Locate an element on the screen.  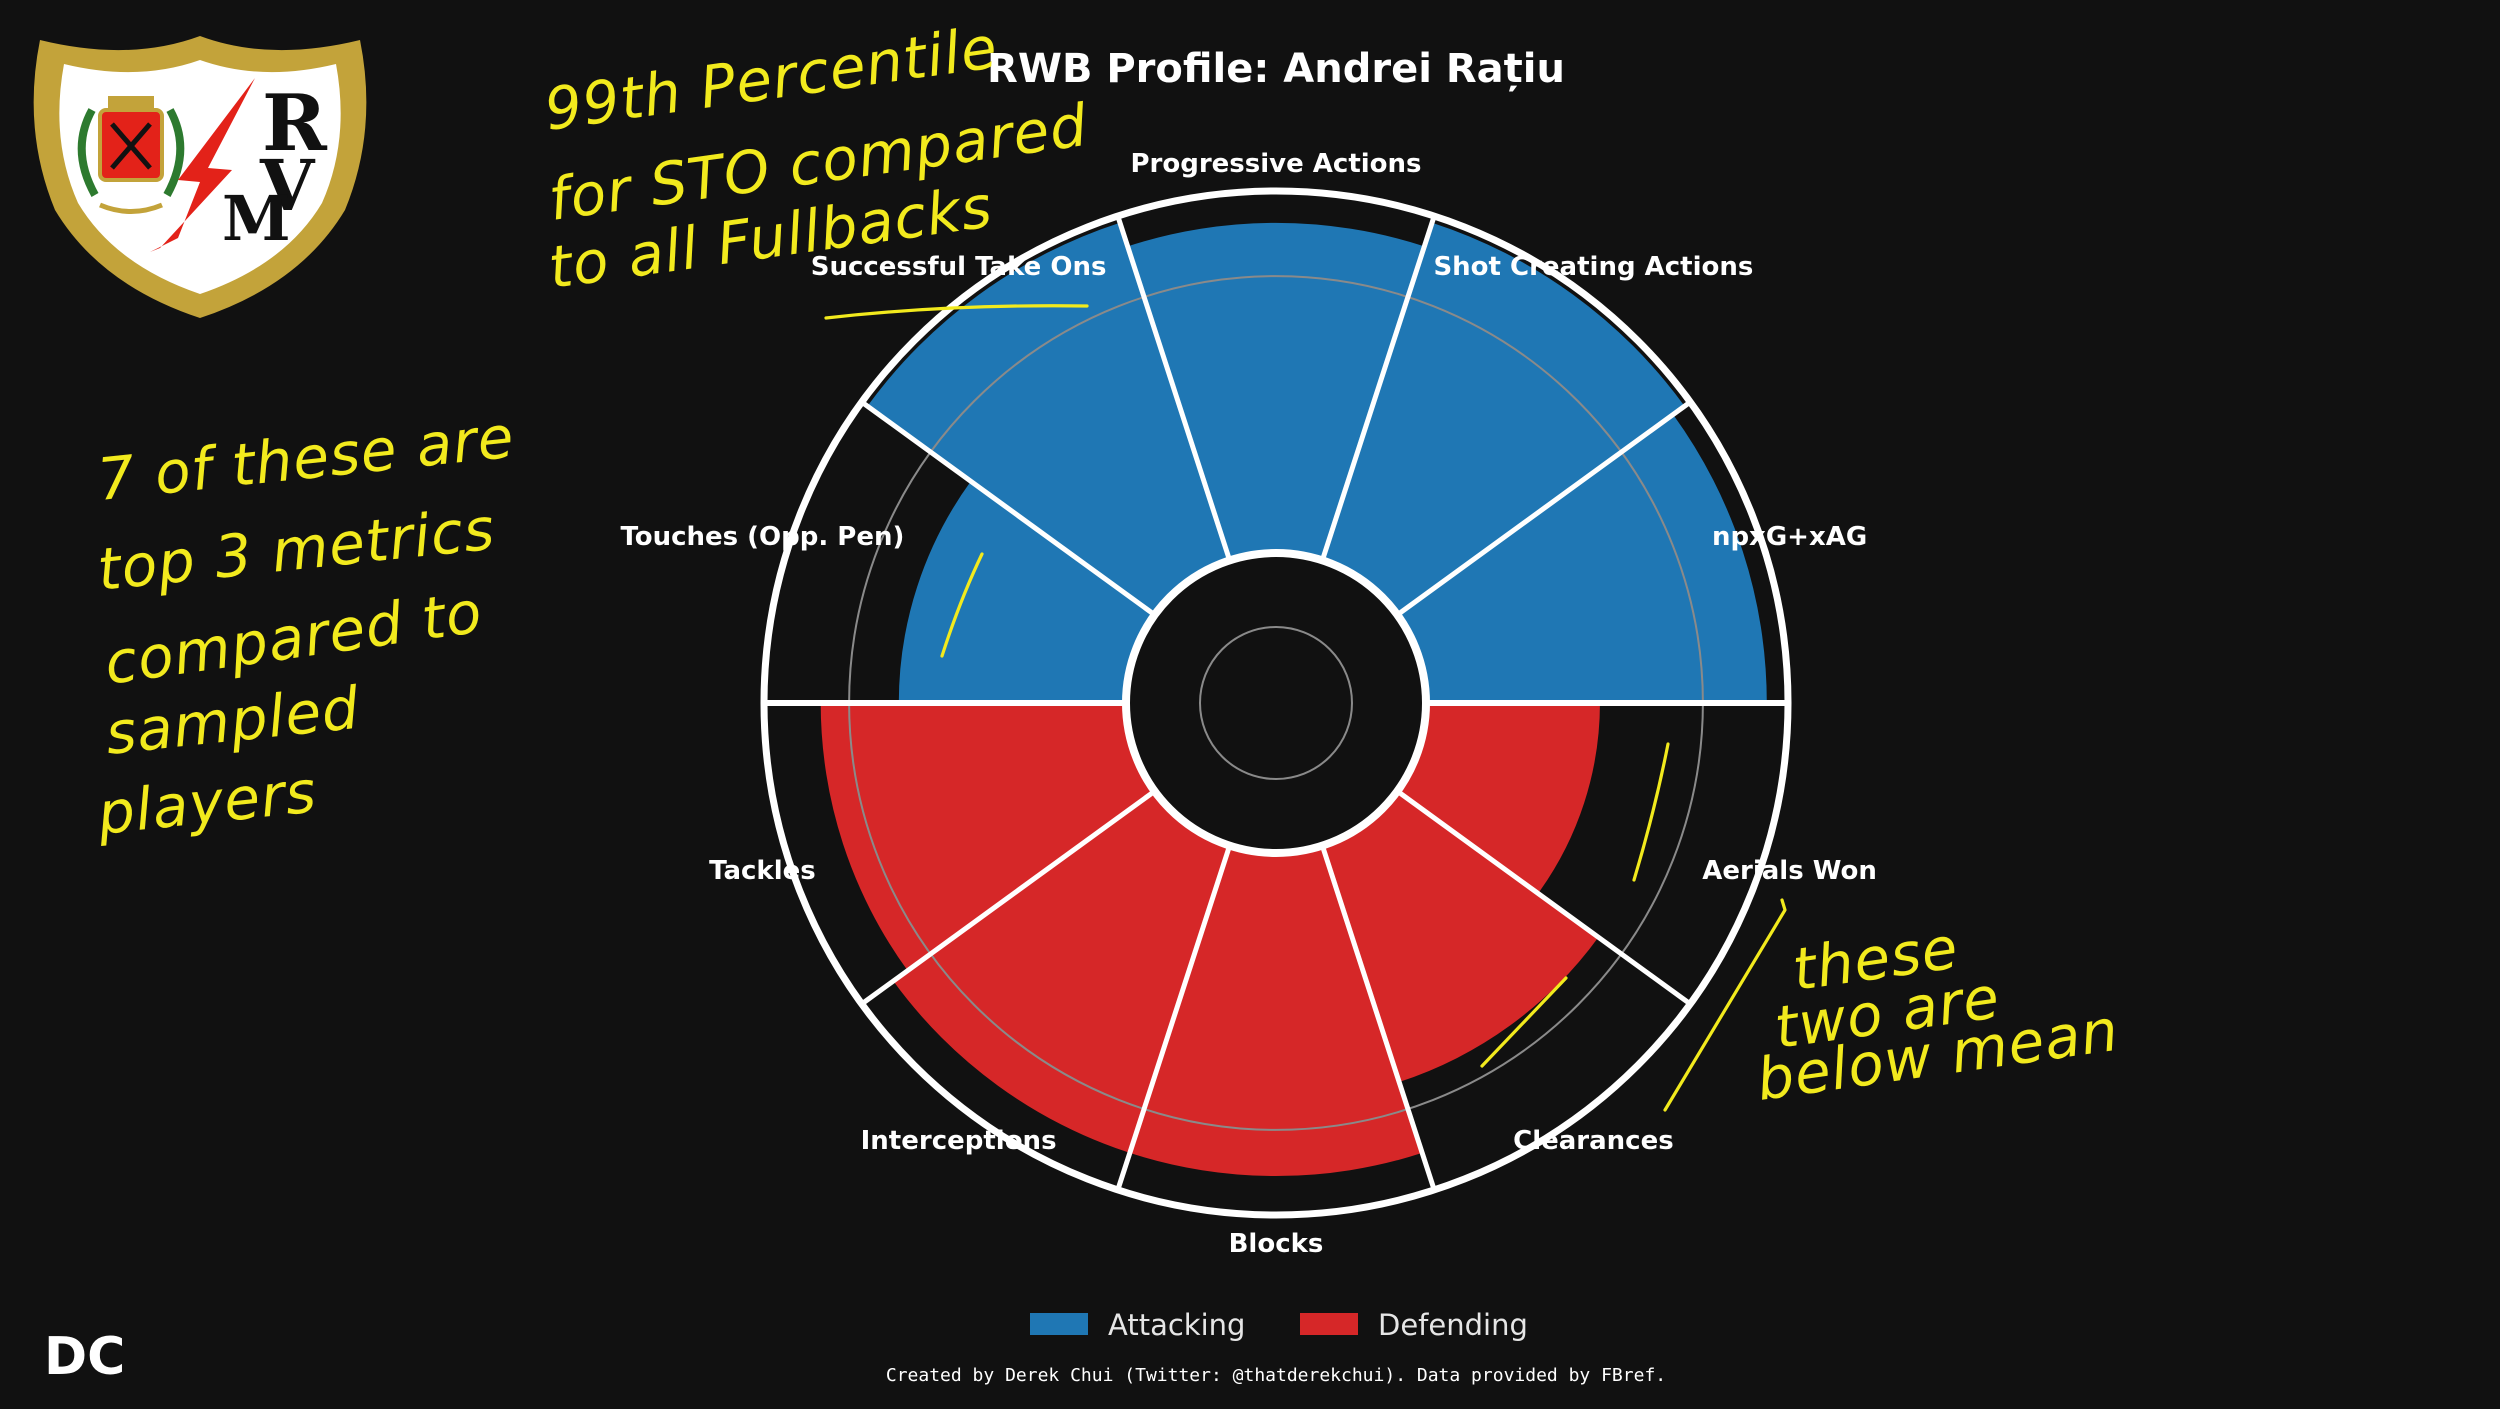
category-label-tackles: Tackles is located at coordinates (762, 871).